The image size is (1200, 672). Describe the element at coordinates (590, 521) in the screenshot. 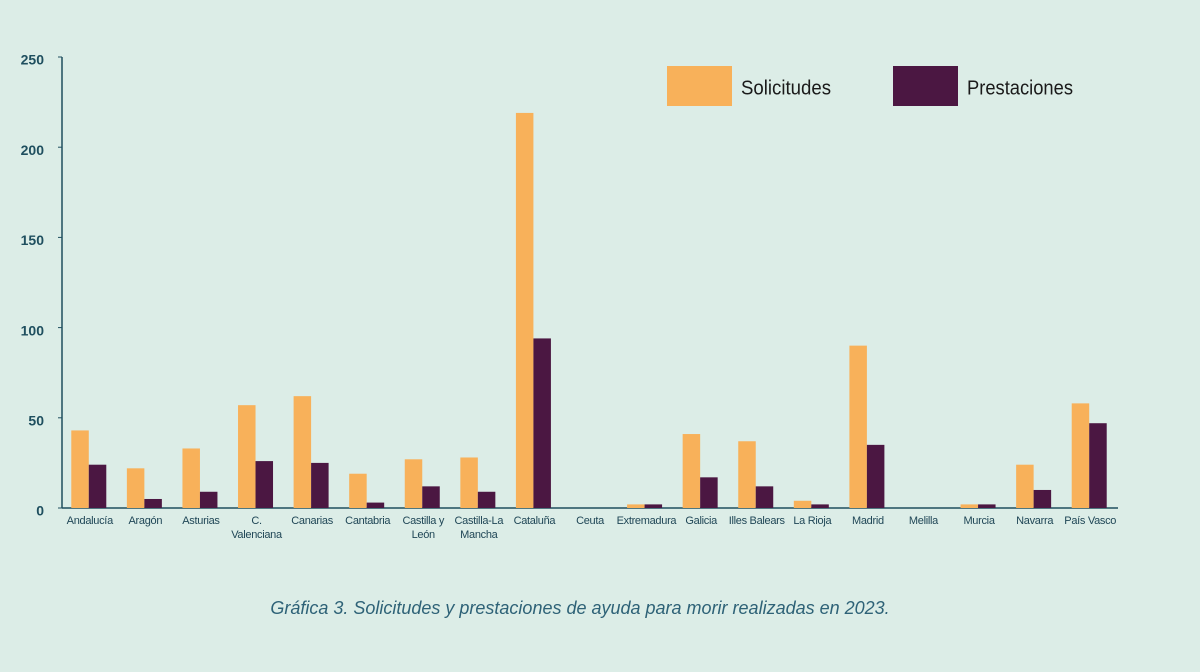

I see `x-tick-label: Ceuta` at that location.